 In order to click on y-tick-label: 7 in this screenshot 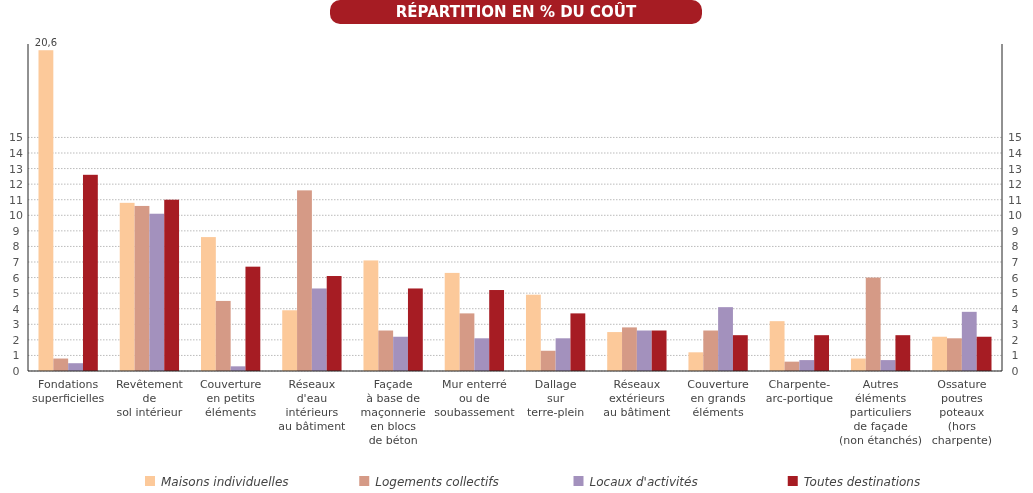, I will do `click(16, 262)`.